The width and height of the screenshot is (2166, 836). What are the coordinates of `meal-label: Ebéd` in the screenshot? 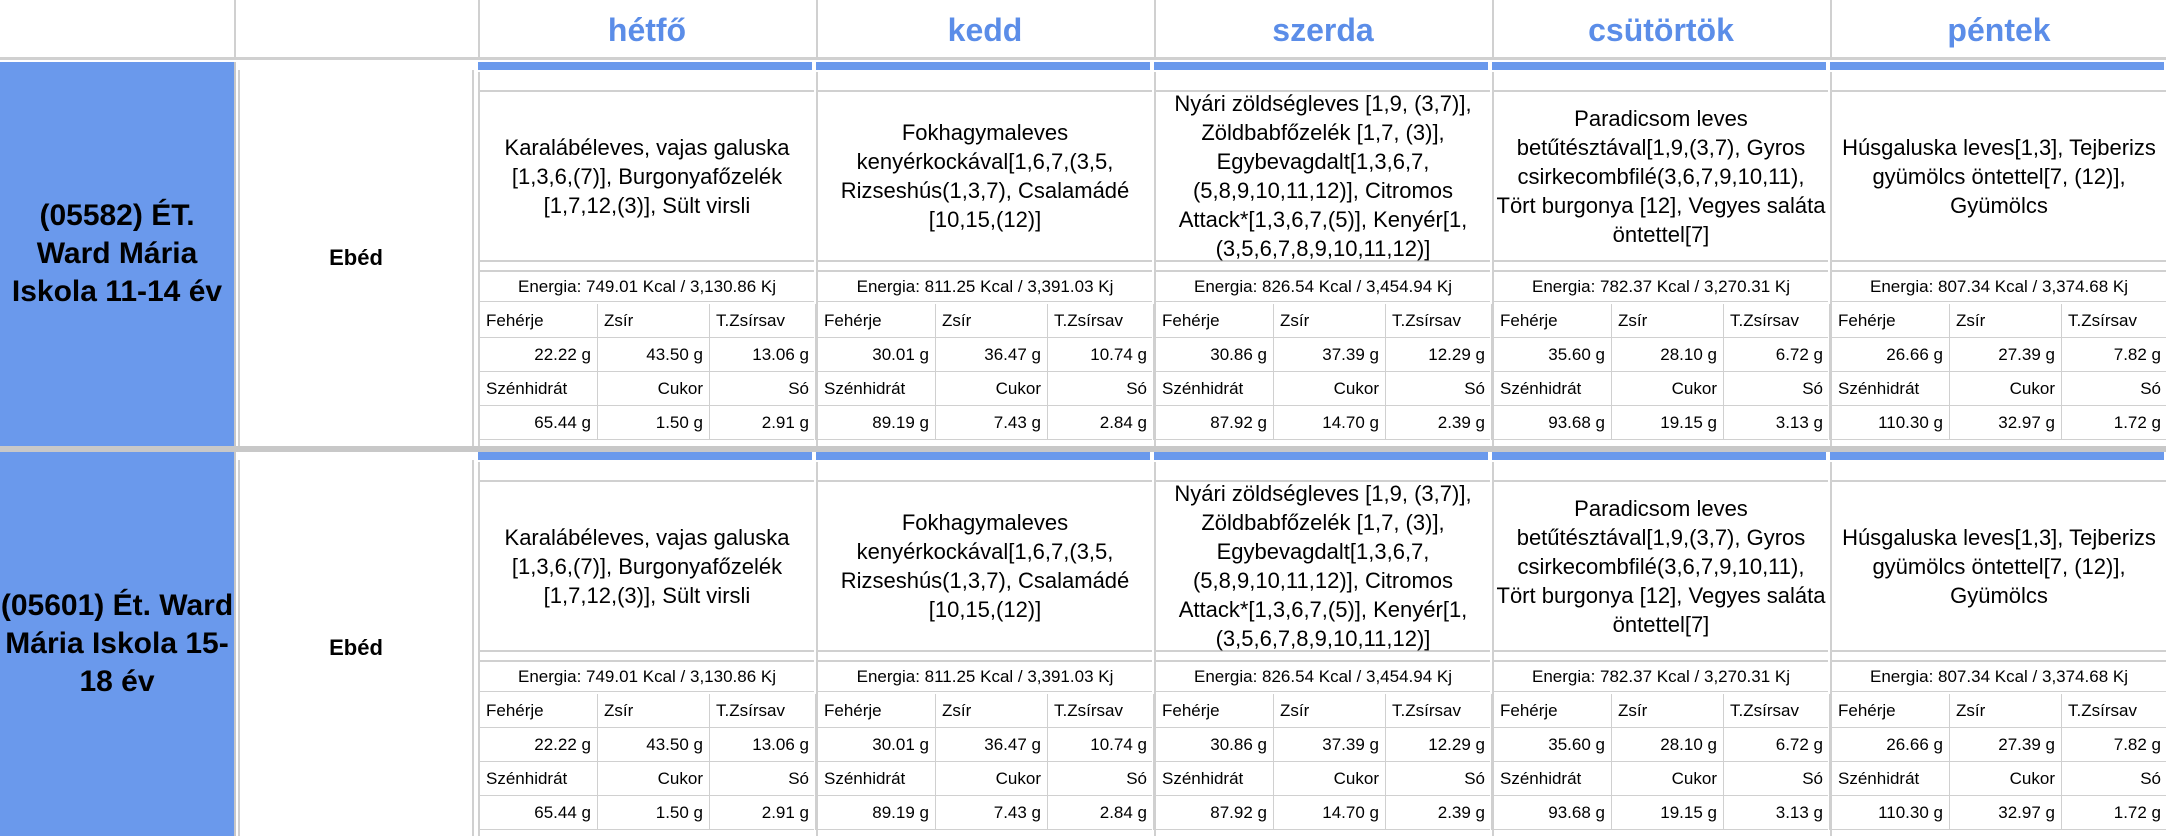 It's located at (356, 258).